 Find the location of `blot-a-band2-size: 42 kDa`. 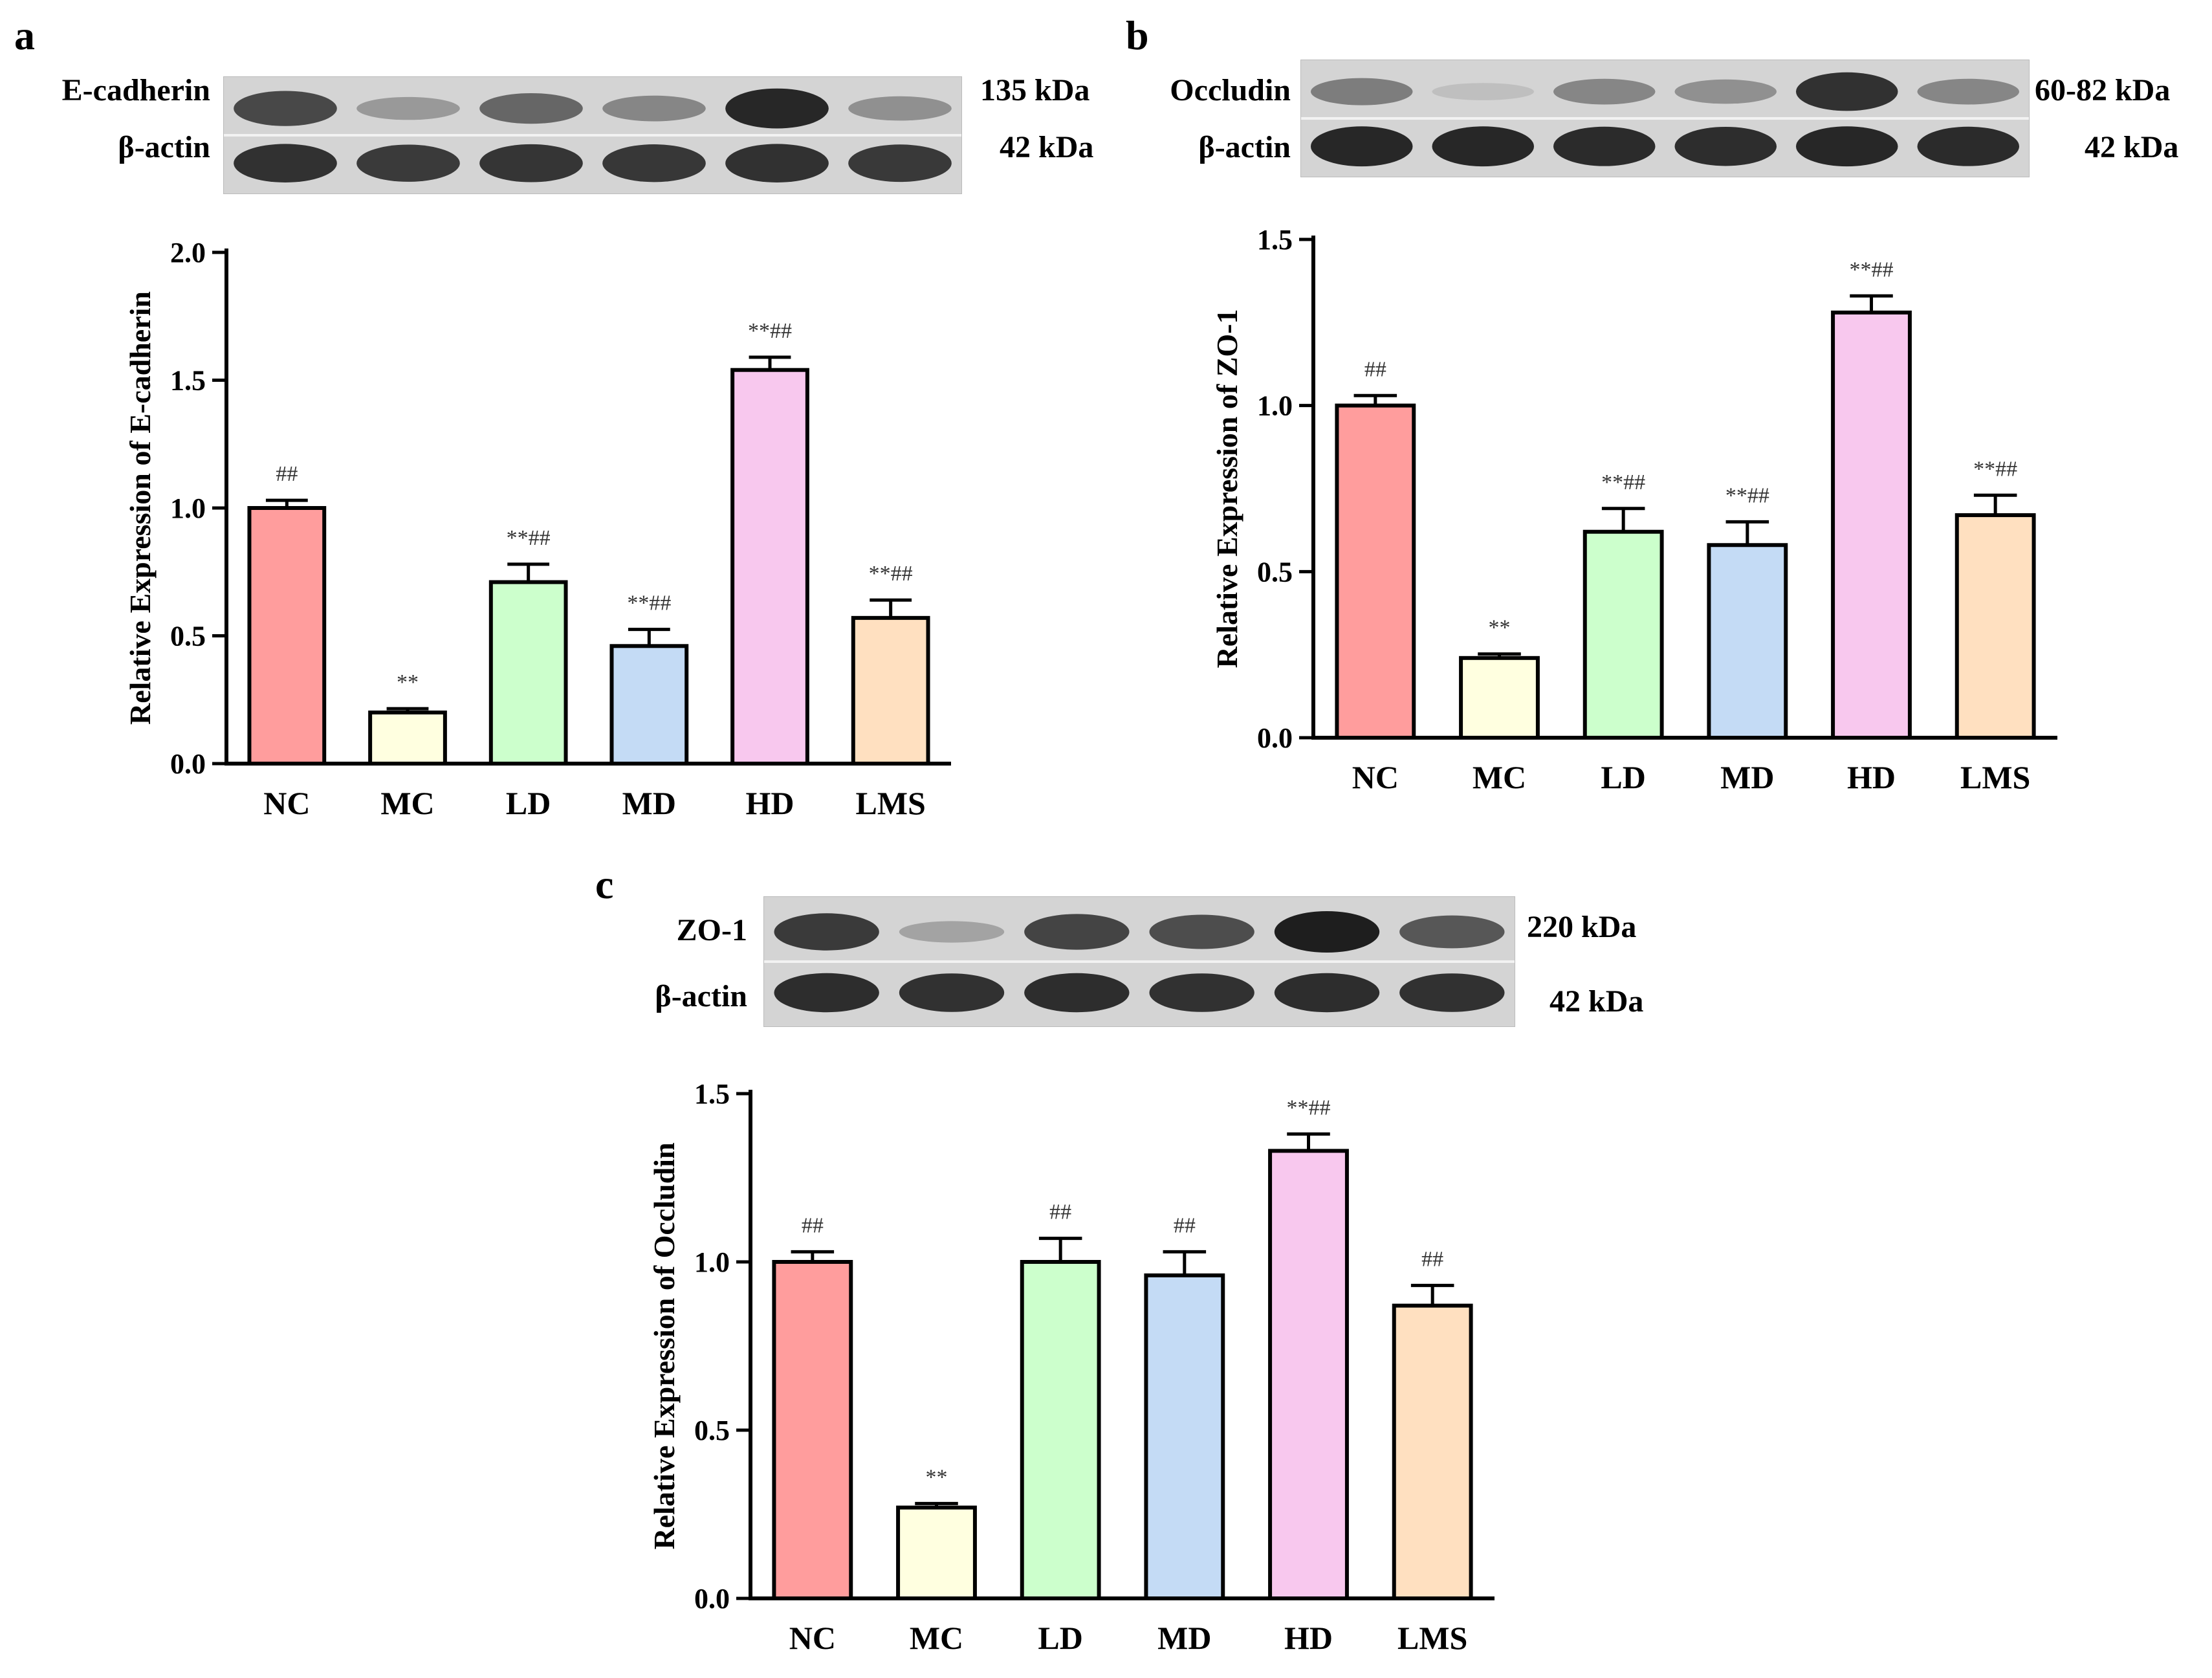

blot-a-band2-size: 42 kDa is located at coordinates (1047, 147).